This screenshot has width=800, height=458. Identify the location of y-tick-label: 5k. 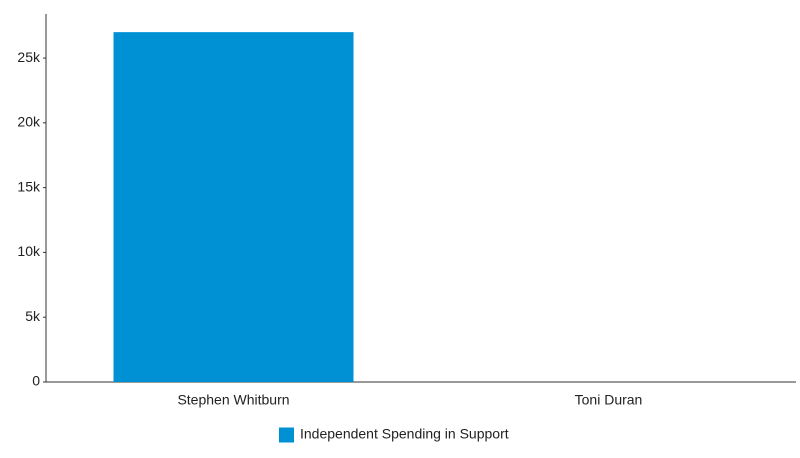
(33, 316).